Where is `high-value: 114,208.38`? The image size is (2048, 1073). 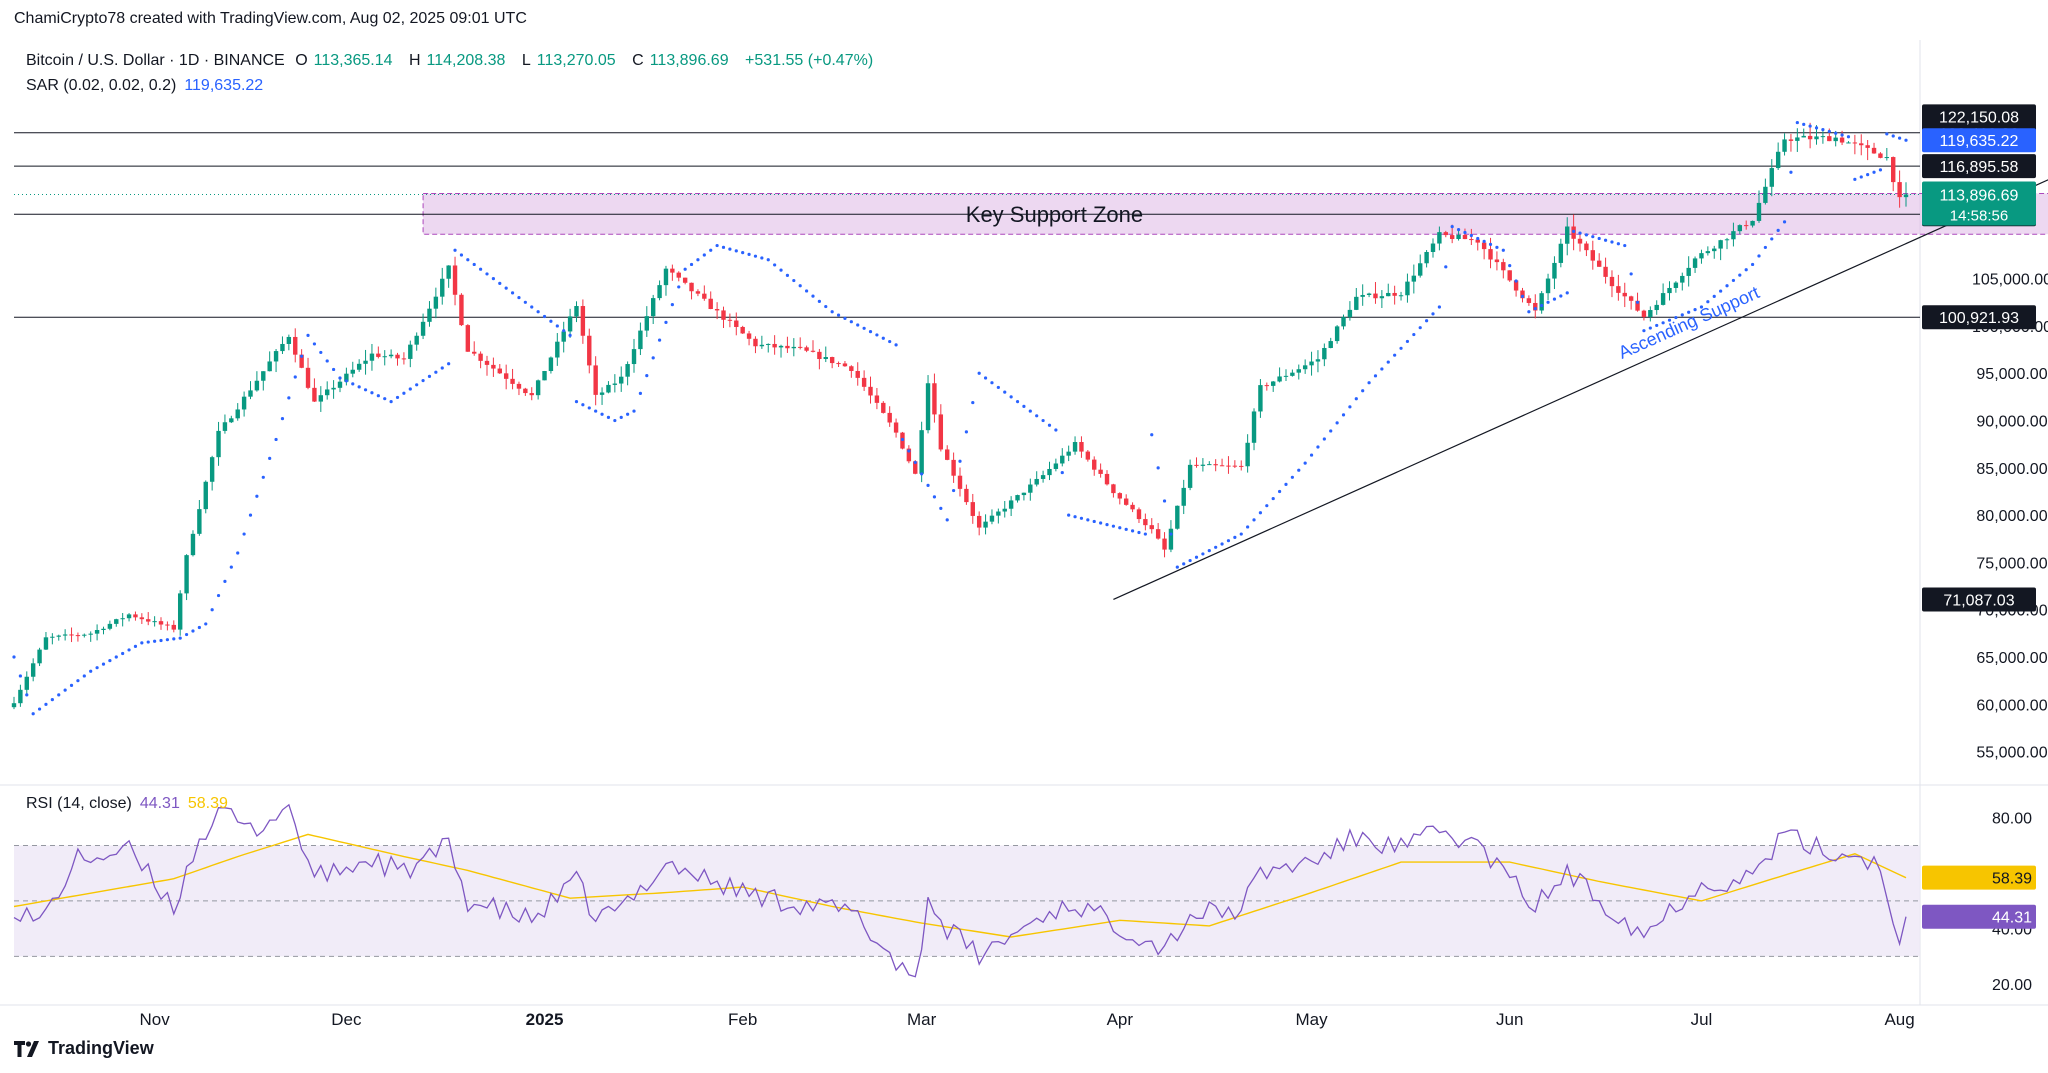
high-value: 114,208.38 is located at coordinates (466, 60).